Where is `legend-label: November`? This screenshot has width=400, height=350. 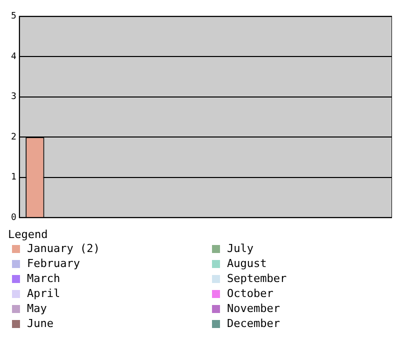
legend-label: November is located at coordinates (253, 308).